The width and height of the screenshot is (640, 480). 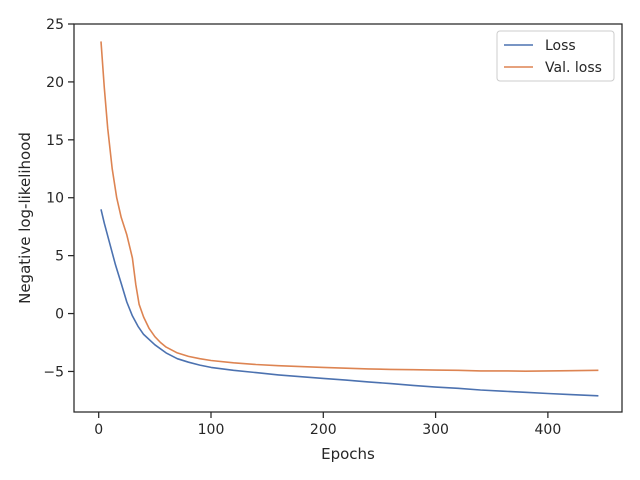 I want to click on y-tick-label: 5, so click(x=59, y=257).